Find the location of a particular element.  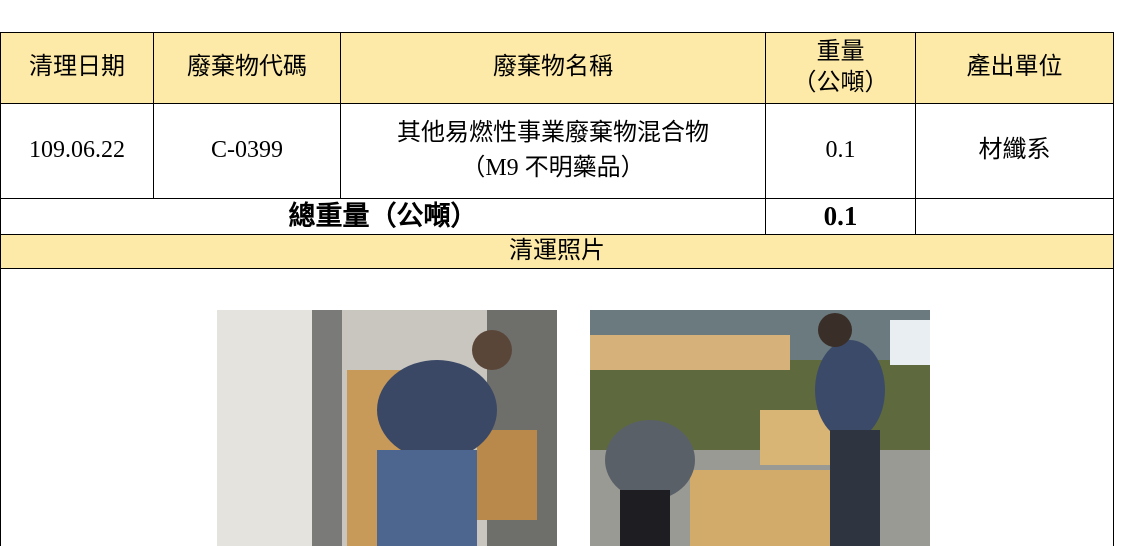

total-value: 0.1 is located at coordinates (840, 216).